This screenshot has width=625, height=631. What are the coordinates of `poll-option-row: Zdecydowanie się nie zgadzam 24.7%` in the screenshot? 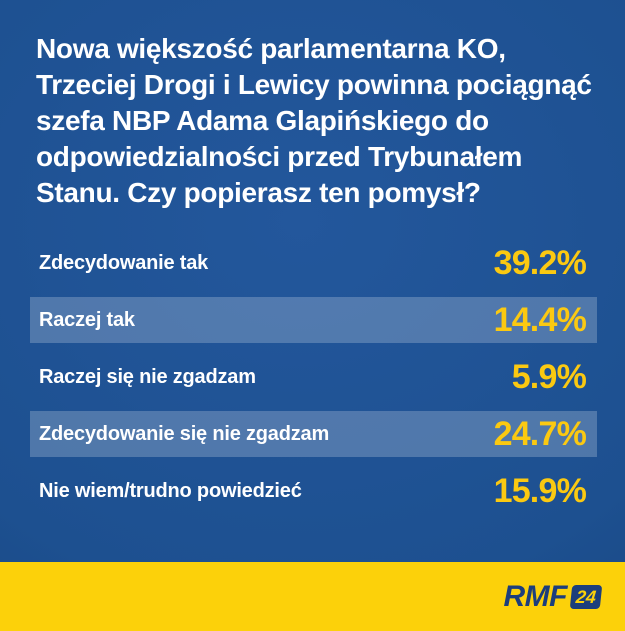 It's located at (313, 434).